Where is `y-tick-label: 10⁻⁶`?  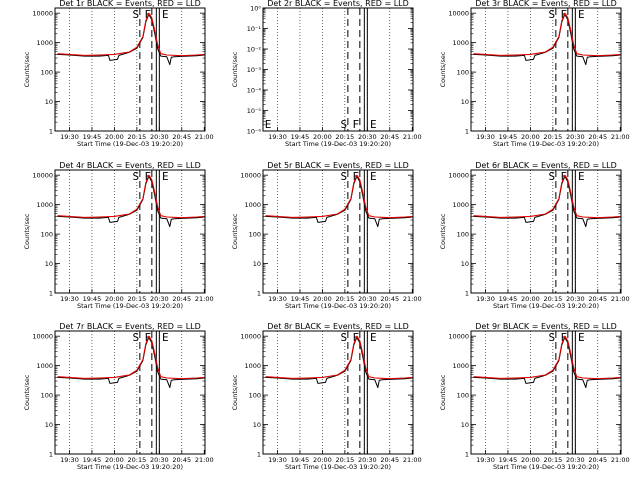
y-tick-label: 10⁻⁶ is located at coordinates (254, 132).